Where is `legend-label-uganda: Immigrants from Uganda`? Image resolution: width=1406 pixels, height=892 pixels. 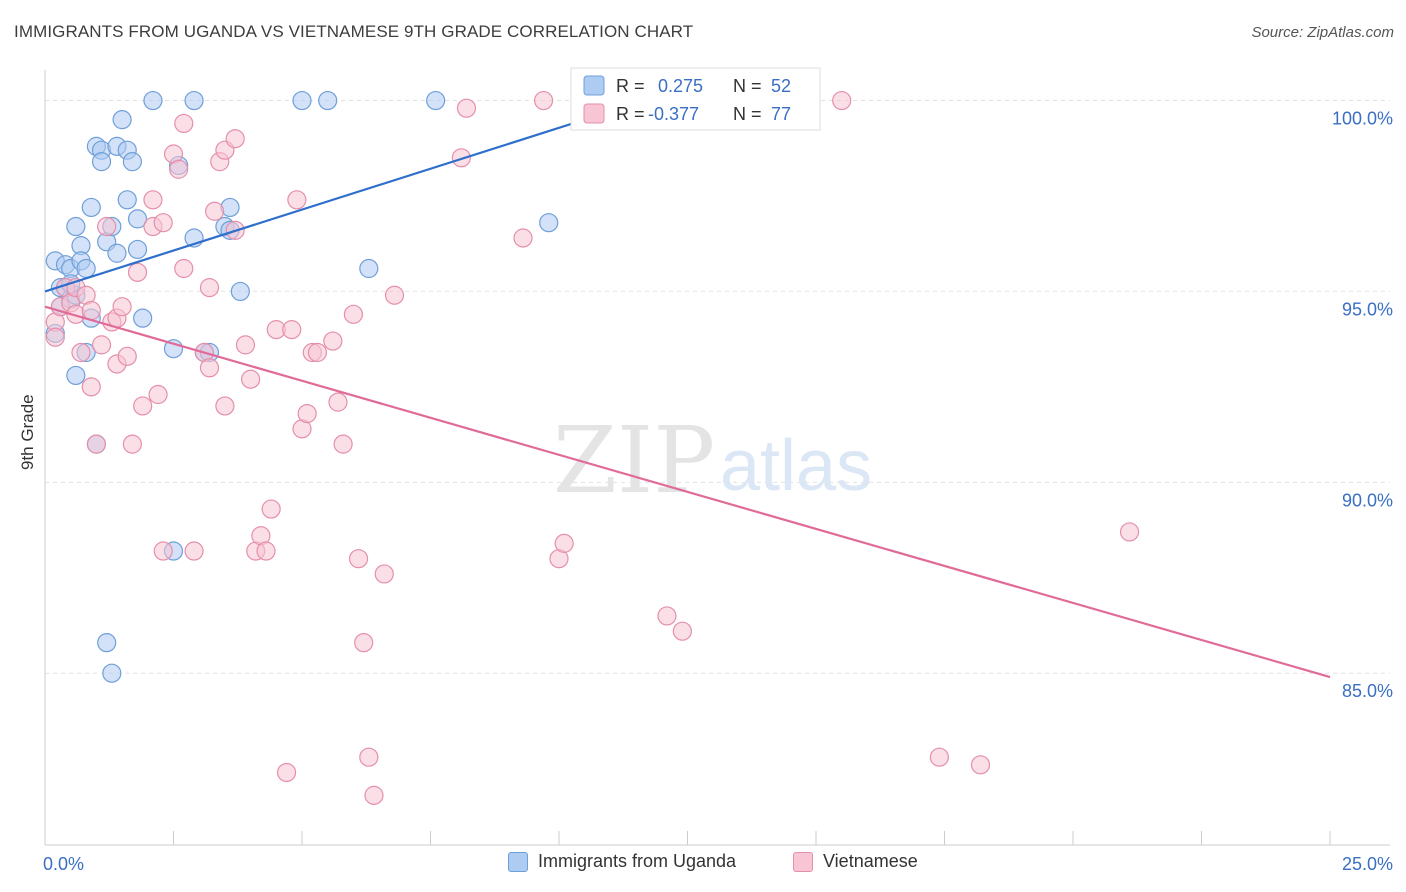
legend-label-uganda: Immigrants from Uganda is located at coordinates (637, 861).